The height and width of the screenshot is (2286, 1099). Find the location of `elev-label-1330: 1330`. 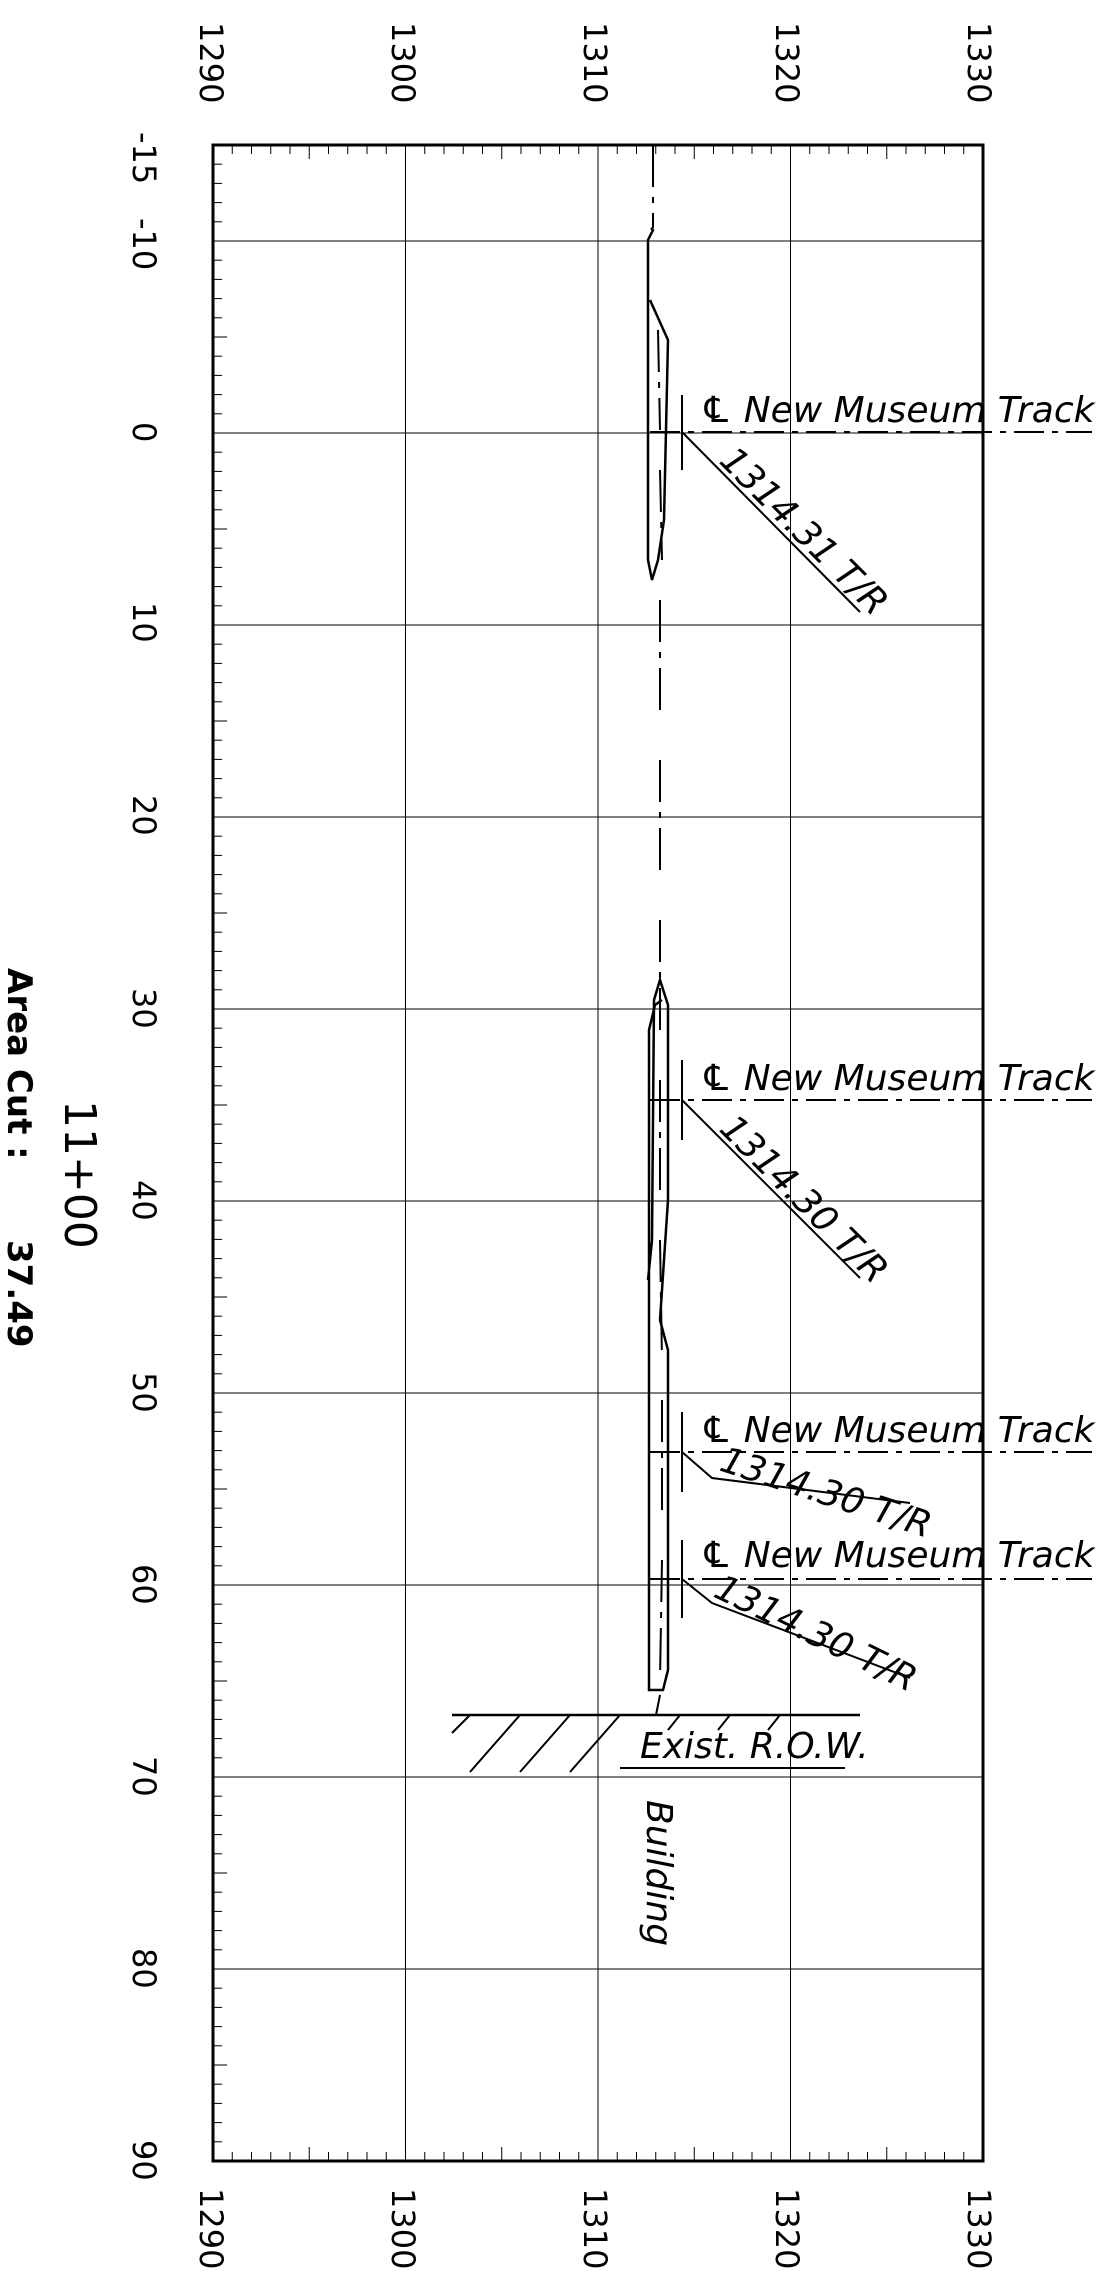

elev-label-1330: 1330 is located at coordinates (979, 62).